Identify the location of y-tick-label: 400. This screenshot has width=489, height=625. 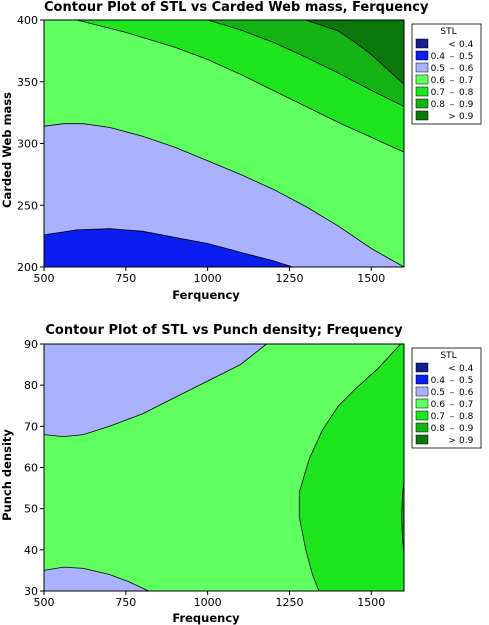
(27, 20).